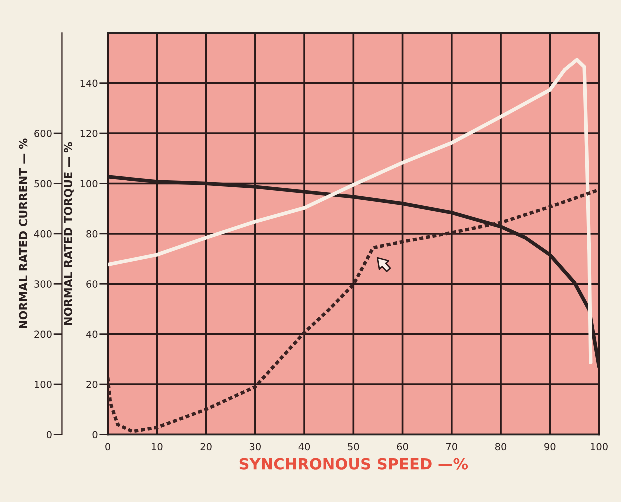 The width and height of the screenshot is (621, 502). I want to click on y-tick-label: 80, so click(92, 234).